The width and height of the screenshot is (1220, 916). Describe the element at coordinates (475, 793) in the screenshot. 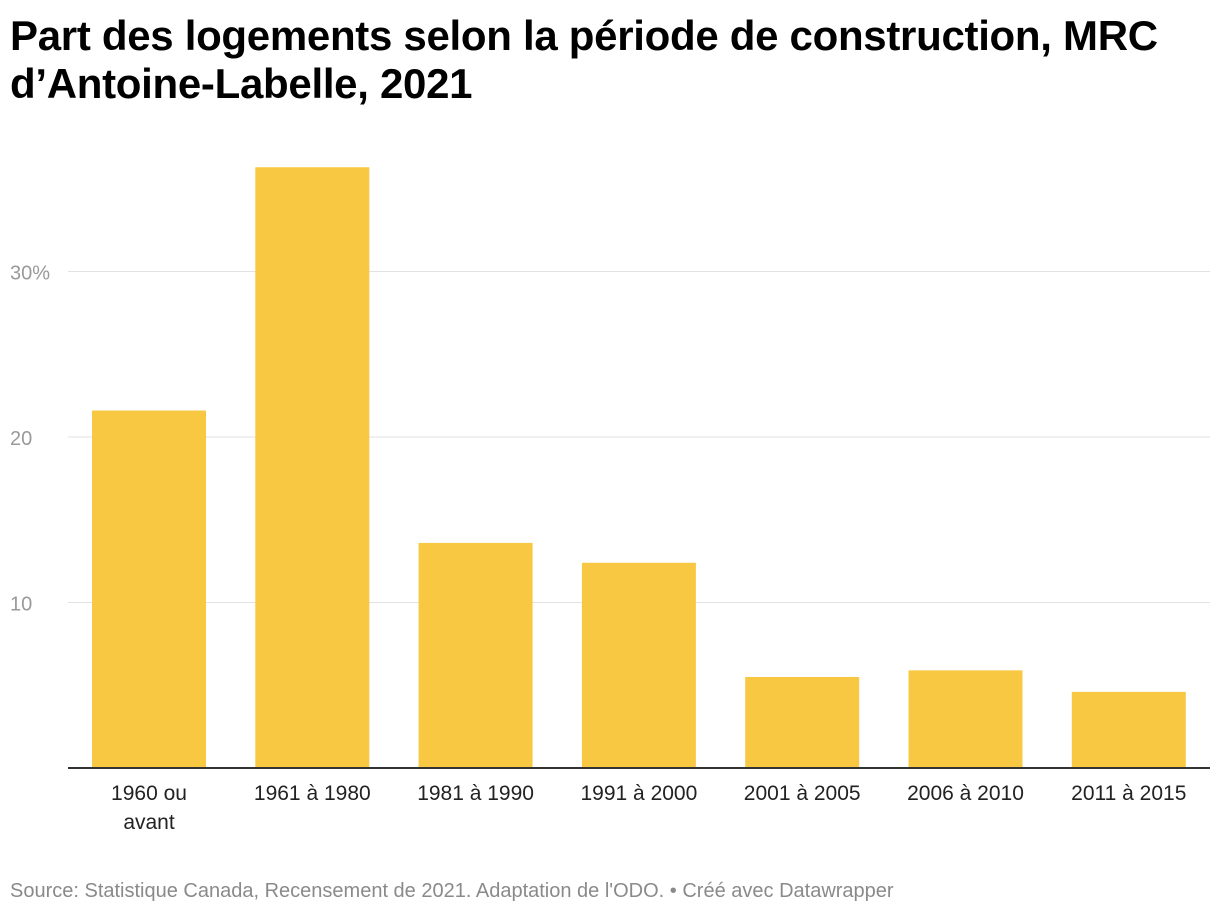

I see `x-tick-label-3: 1981 à 1990` at that location.